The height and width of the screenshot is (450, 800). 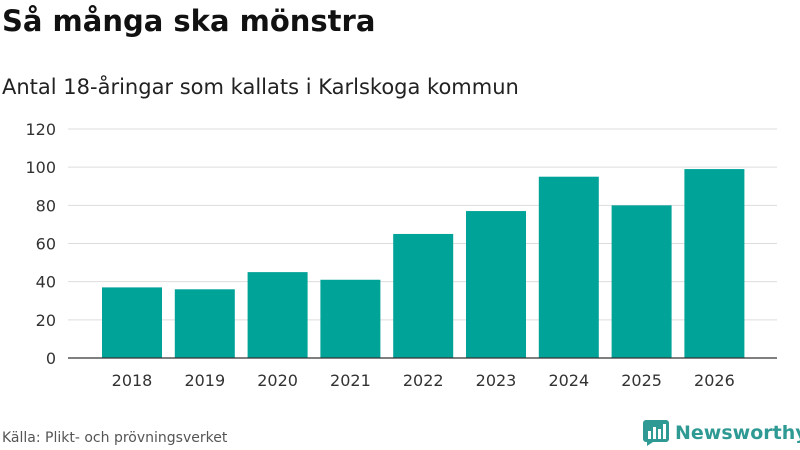 I want to click on x-tick-label: 2026, so click(x=714, y=380).